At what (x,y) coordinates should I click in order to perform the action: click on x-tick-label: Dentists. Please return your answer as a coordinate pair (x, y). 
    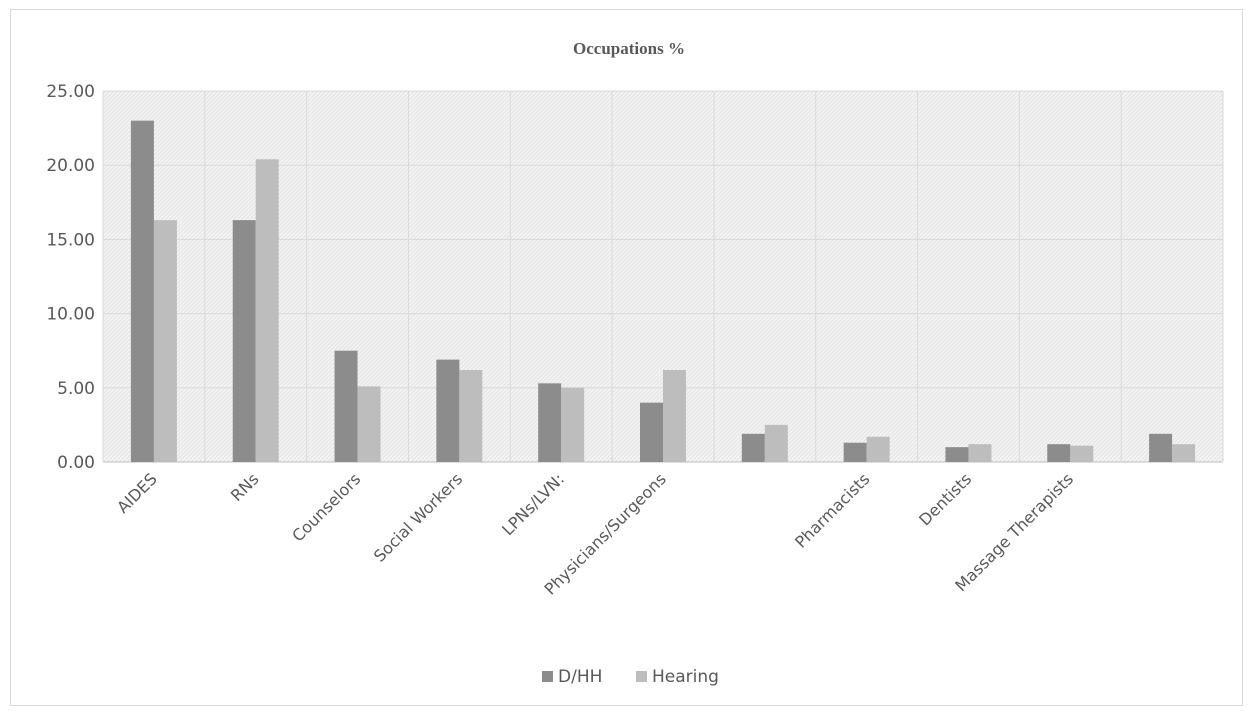
    Looking at the image, I should click on (945, 499).